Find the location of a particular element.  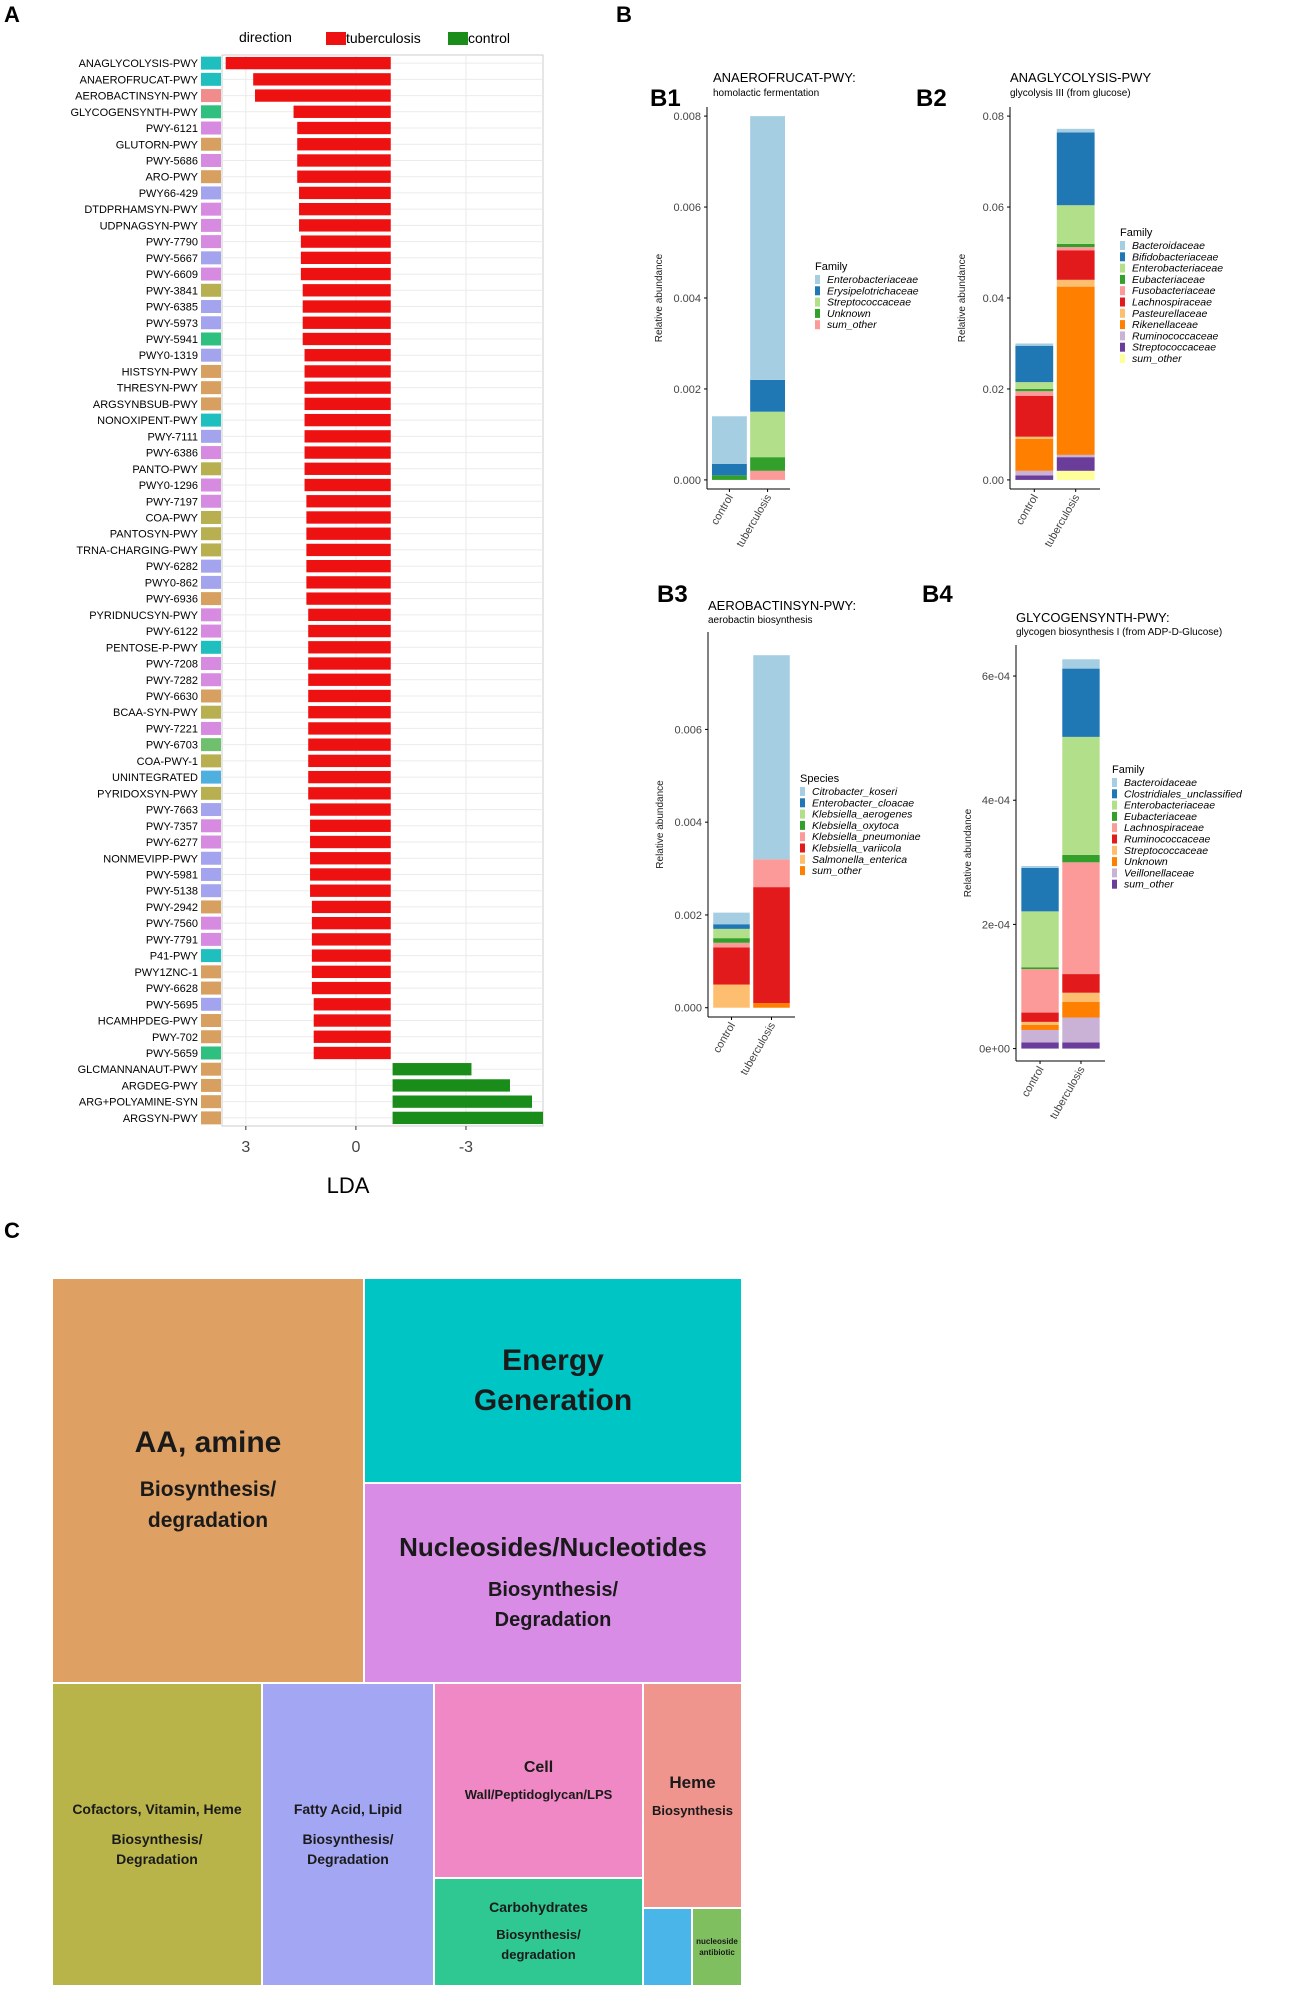

subplot-title: AEROBACTINSYN-PWY: is located at coordinates (782, 605).